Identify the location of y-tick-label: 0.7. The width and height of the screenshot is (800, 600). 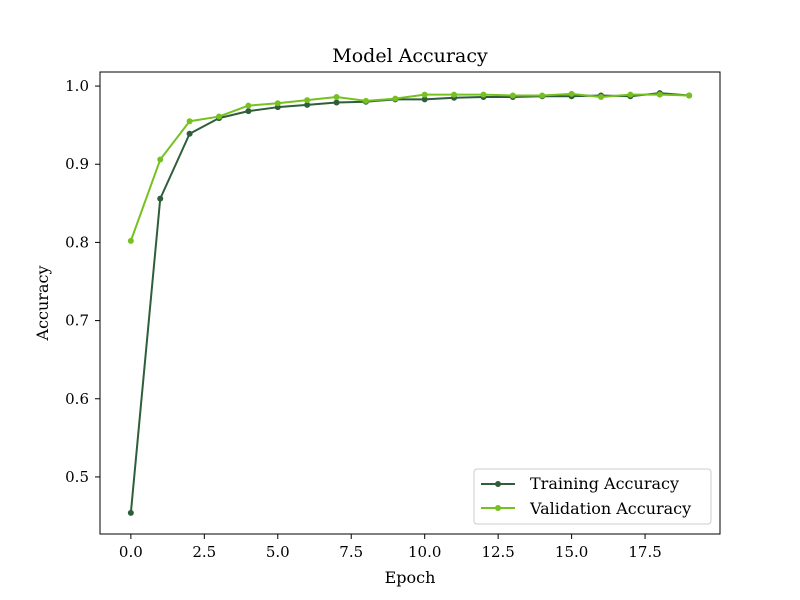
(77, 321).